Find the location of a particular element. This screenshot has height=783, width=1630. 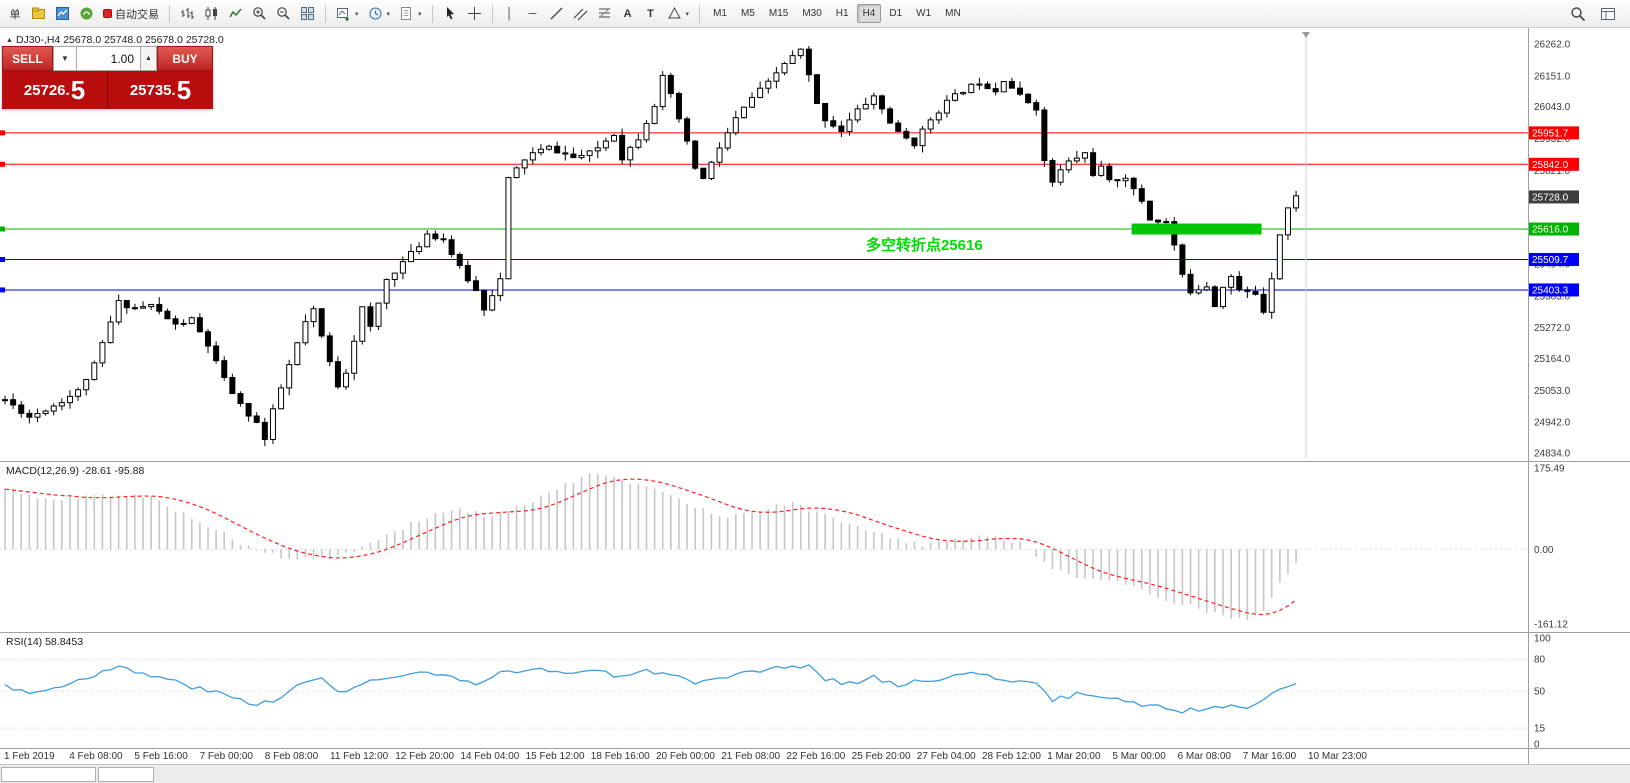

vertical-line-tool-button: │ is located at coordinates (510, 14).